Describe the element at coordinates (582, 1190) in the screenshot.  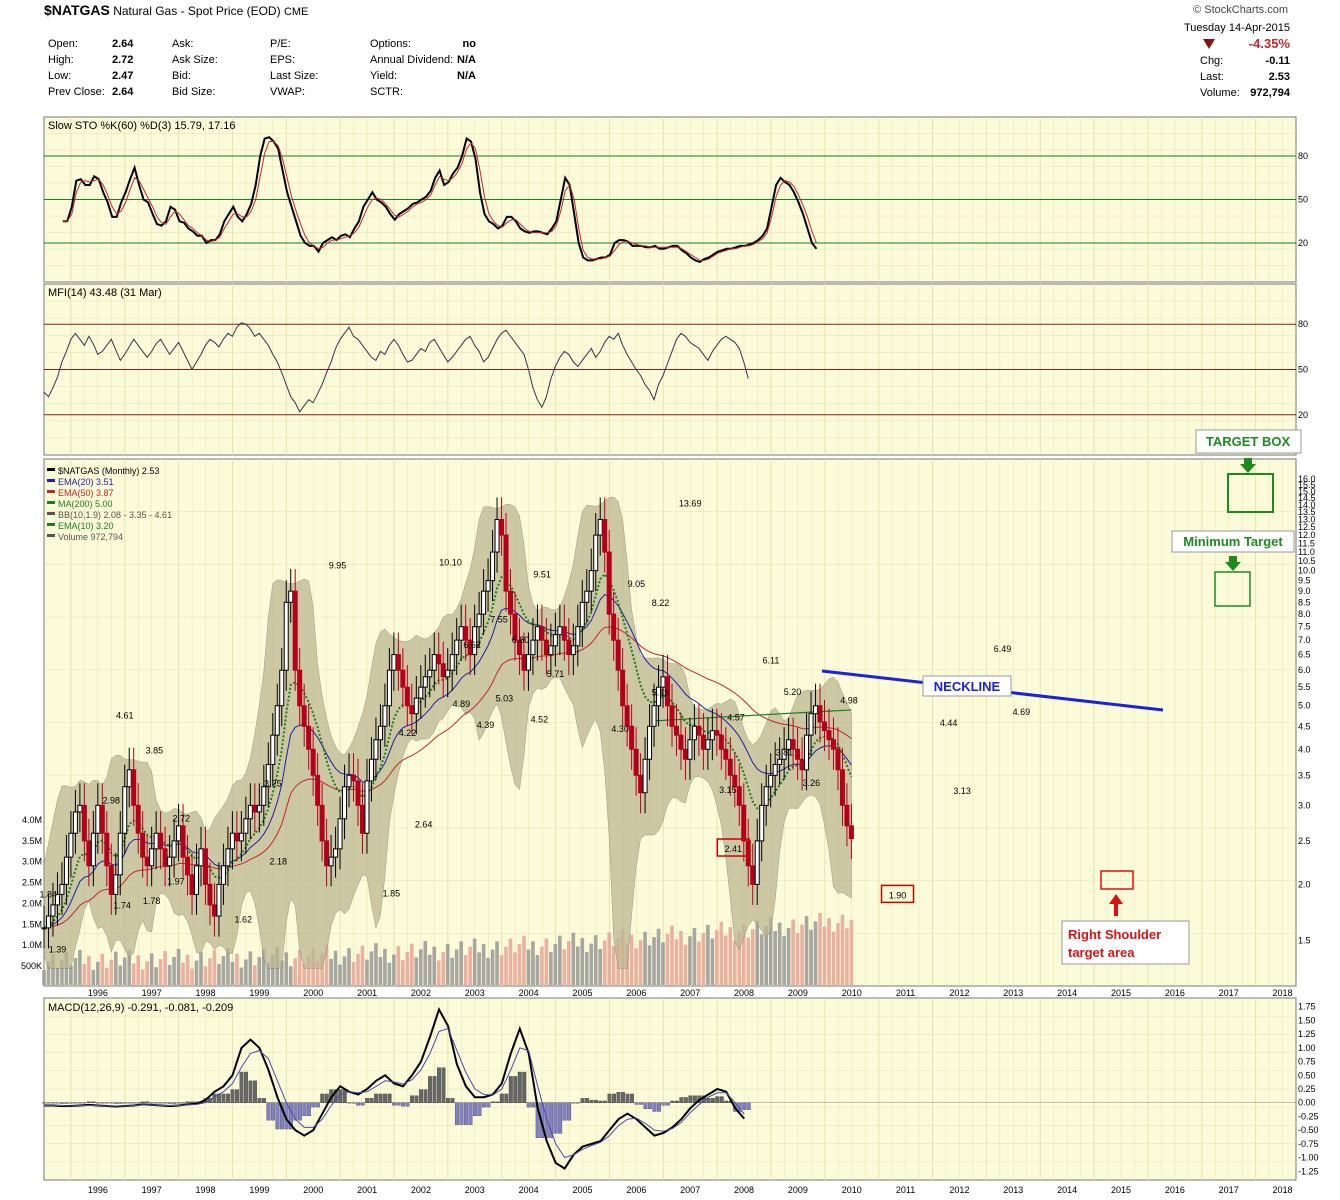
I see `x-tick-label: 2005` at that location.